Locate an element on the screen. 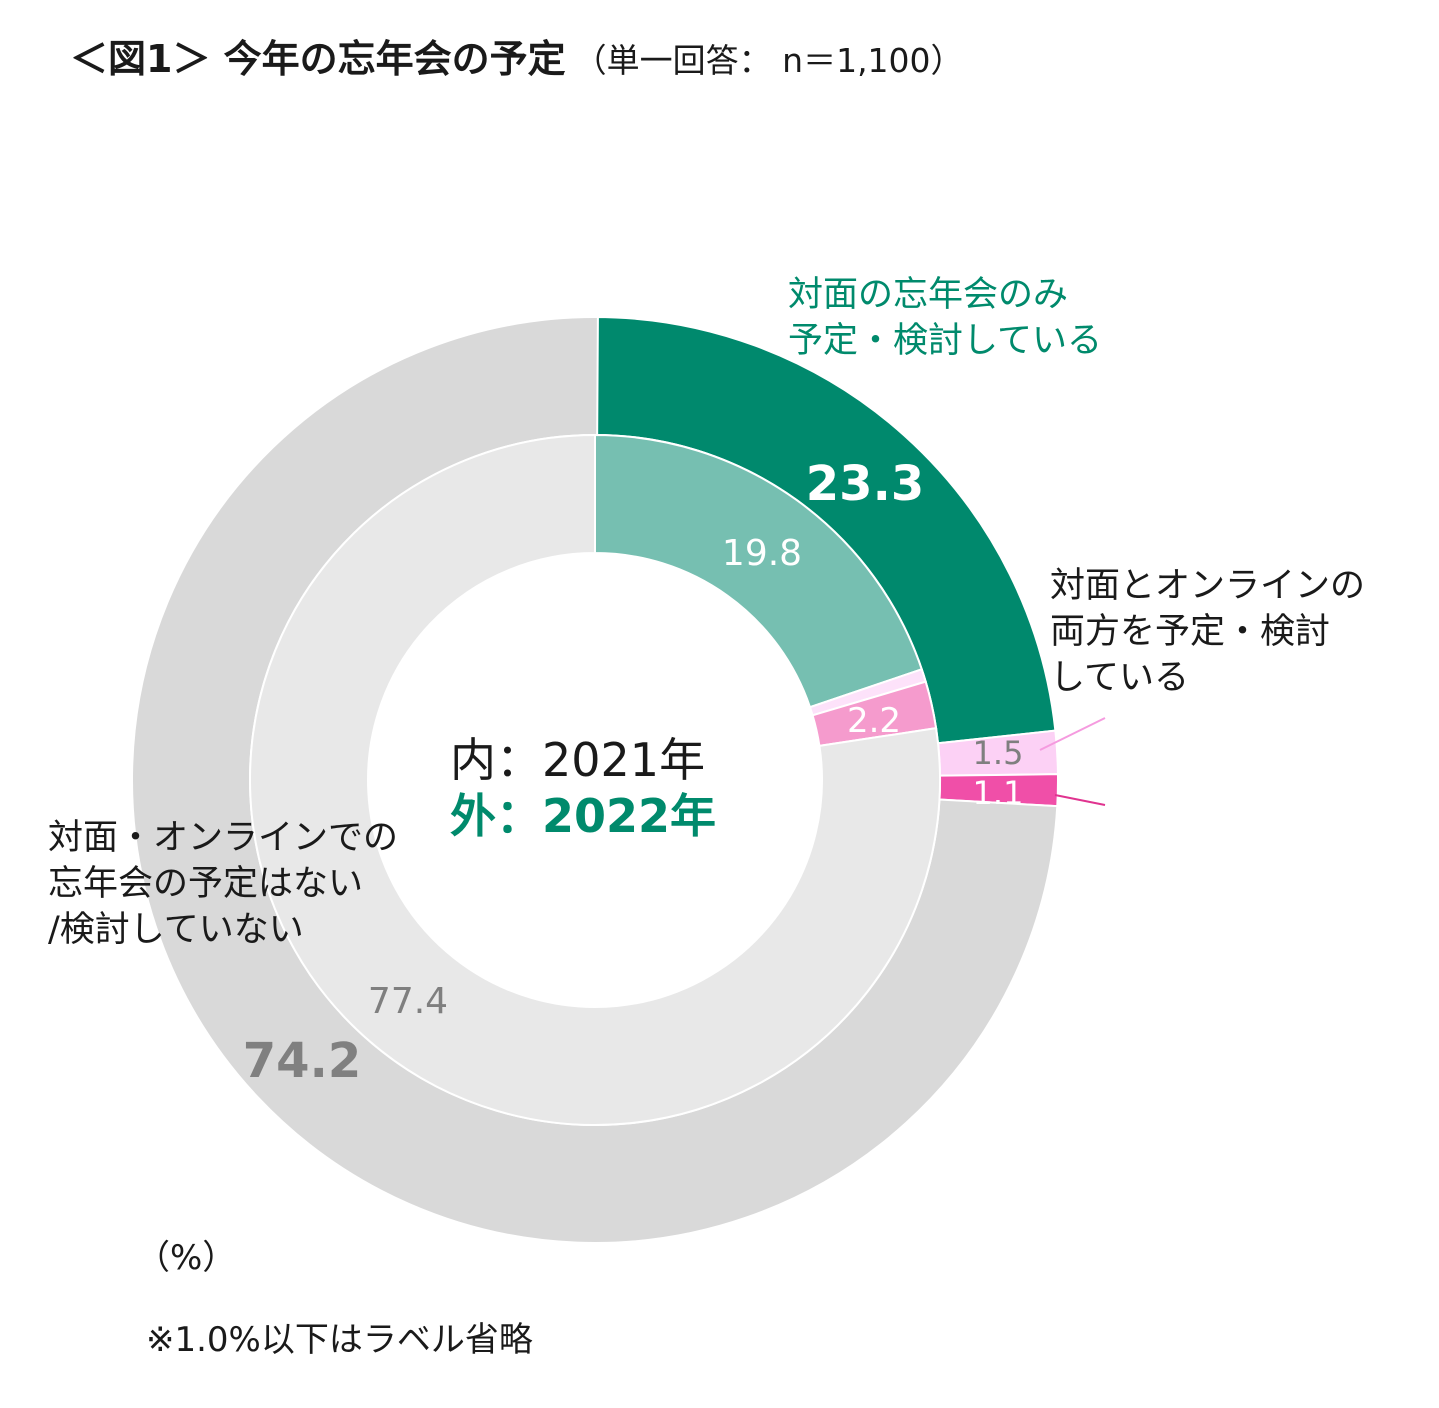  footnote: ※1.0%以下はラベル省略 is located at coordinates (339, 1340).